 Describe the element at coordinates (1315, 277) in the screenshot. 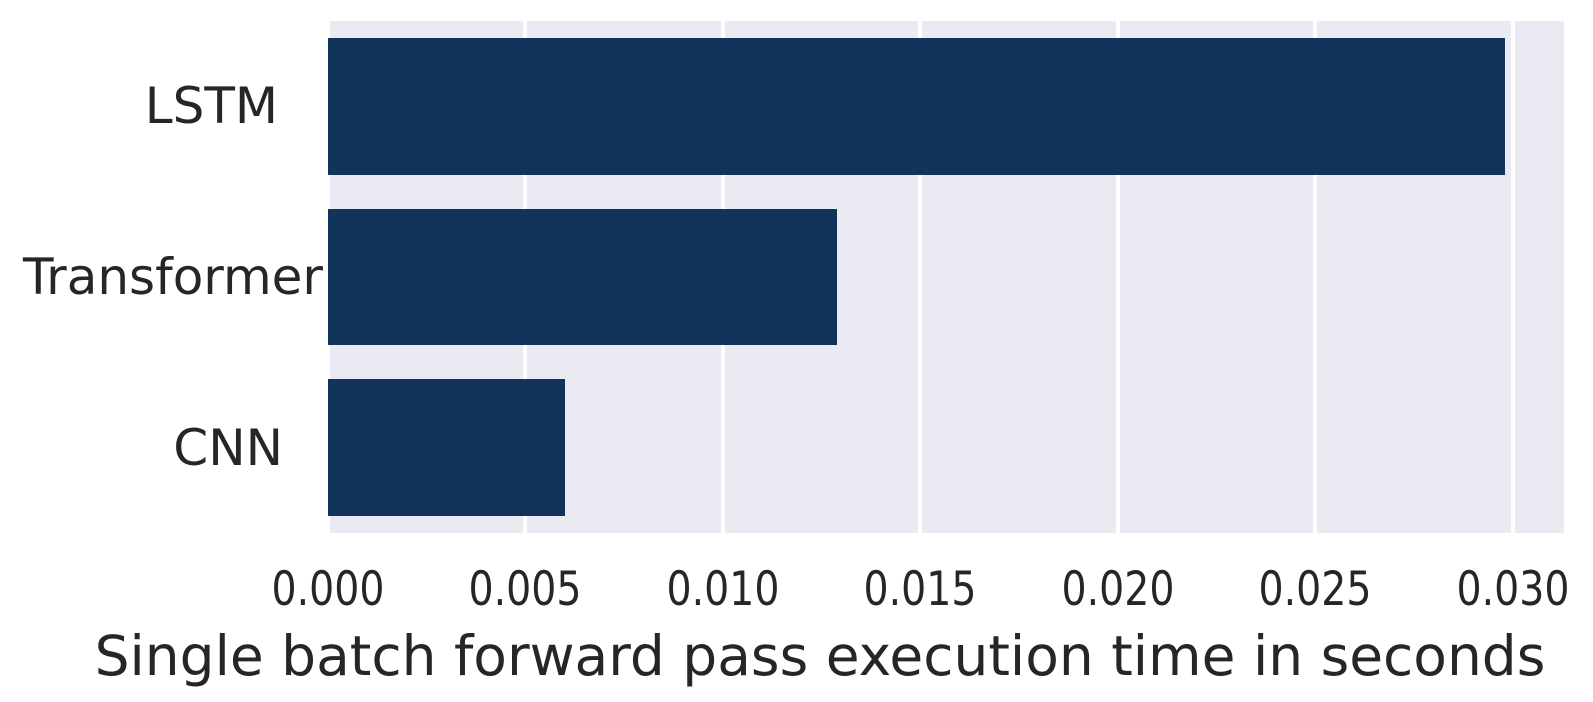

I see `gridline-0.025` at that location.